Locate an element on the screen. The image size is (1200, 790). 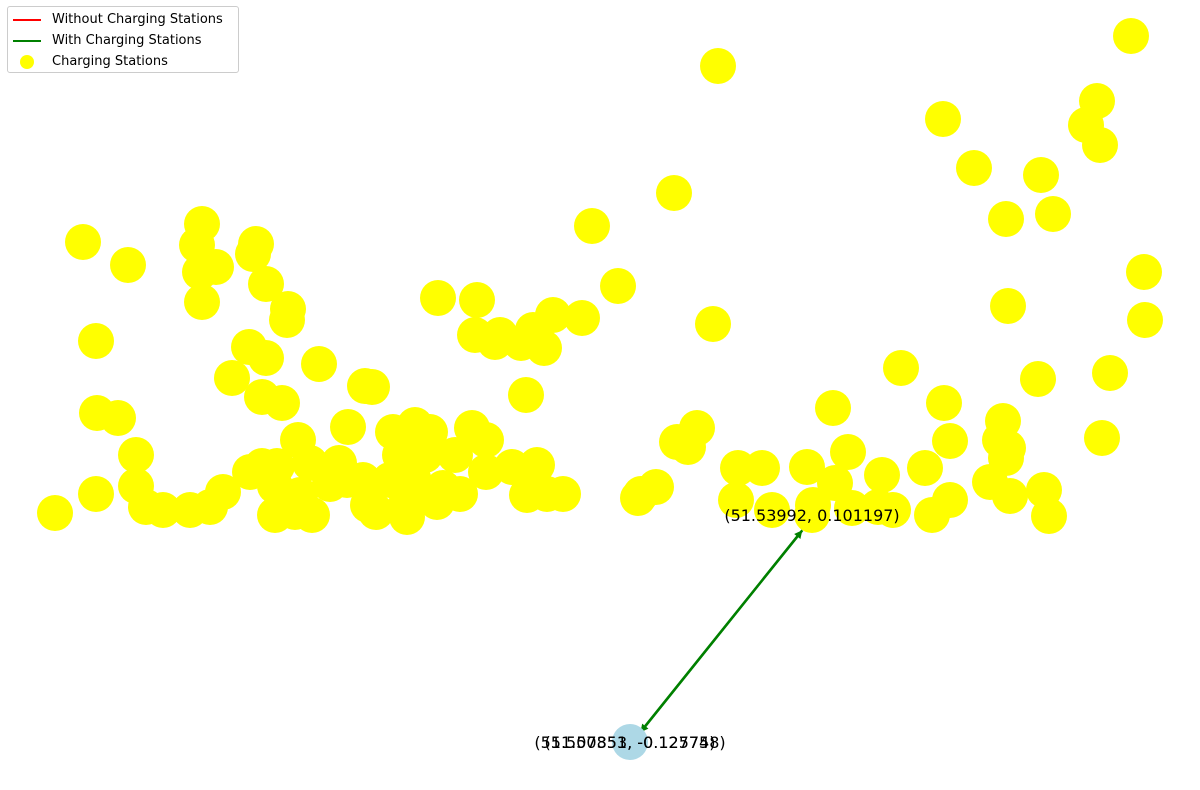
legend-item-without-stations: Without Charging Stations is located at coordinates (123, 20).